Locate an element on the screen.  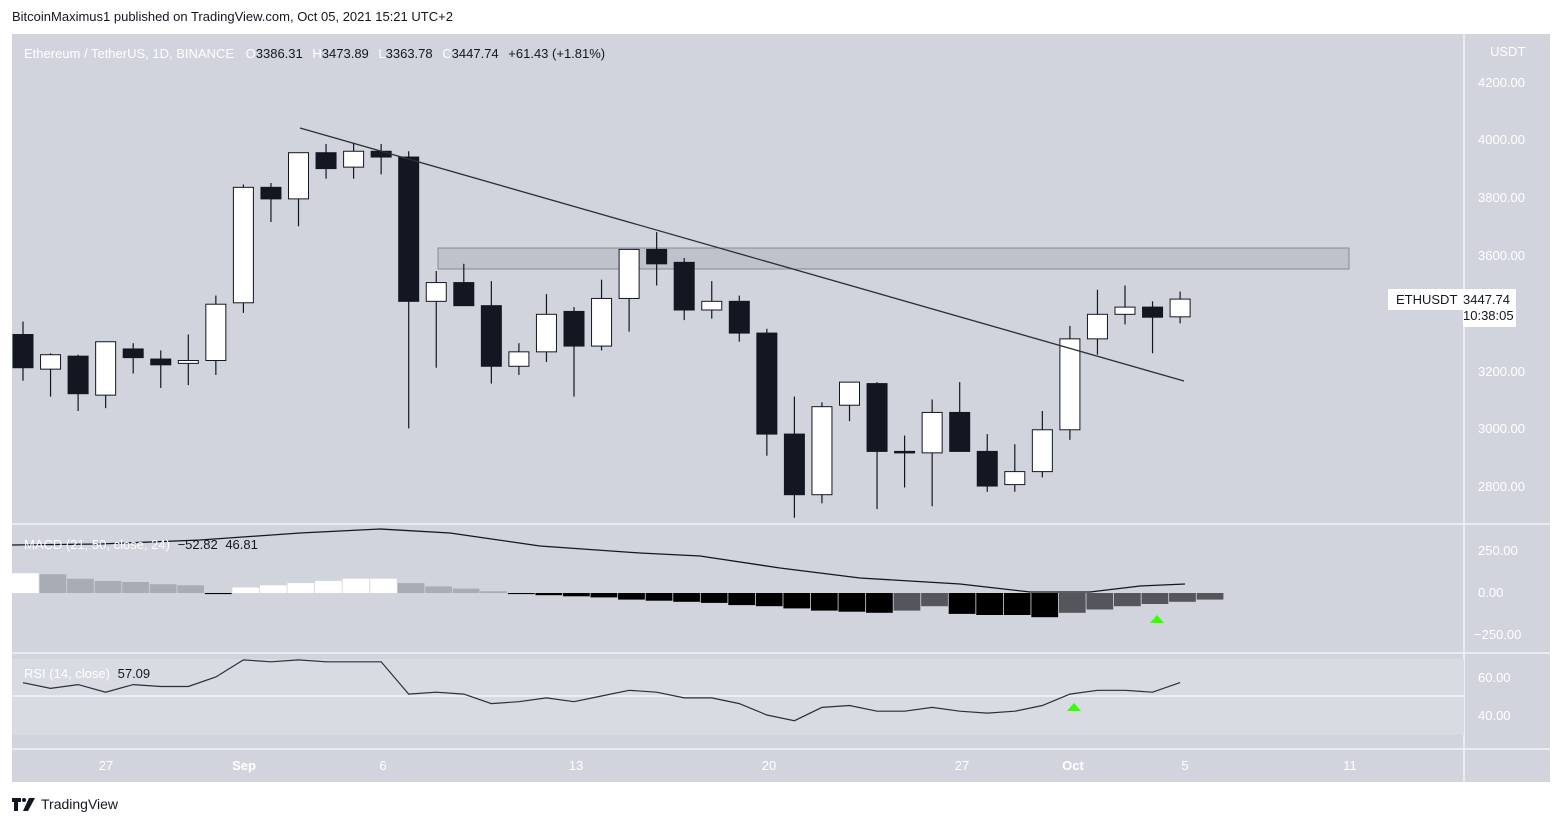
price-tick: 3000.00 is located at coordinates (1501, 428).